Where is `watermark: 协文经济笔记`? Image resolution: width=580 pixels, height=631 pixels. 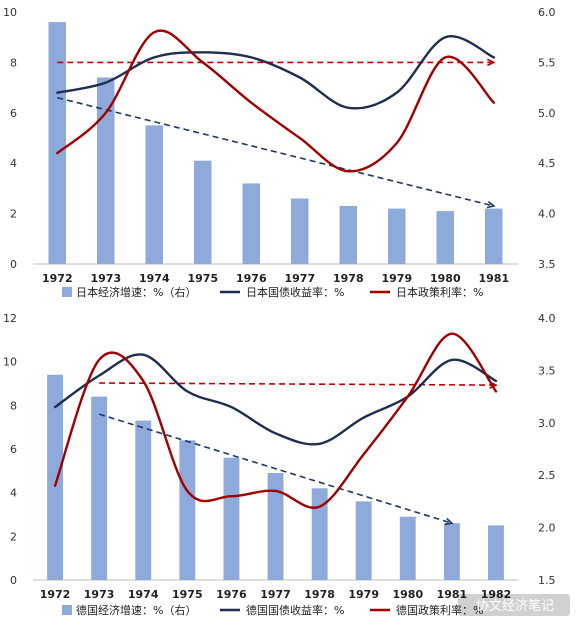
watermark: 协文经济笔记 is located at coordinates (514, 605).